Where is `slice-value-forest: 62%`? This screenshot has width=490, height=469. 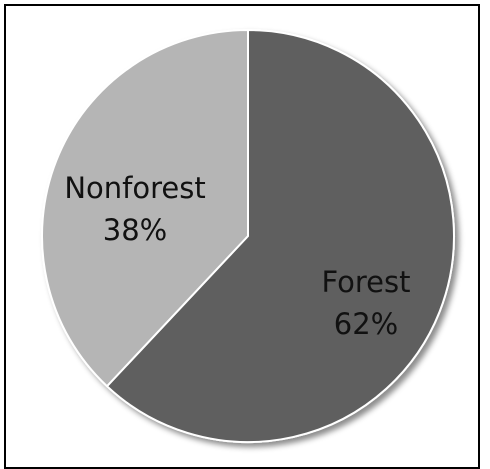 slice-value-forest: 62% is located at coordinates (366, 324).